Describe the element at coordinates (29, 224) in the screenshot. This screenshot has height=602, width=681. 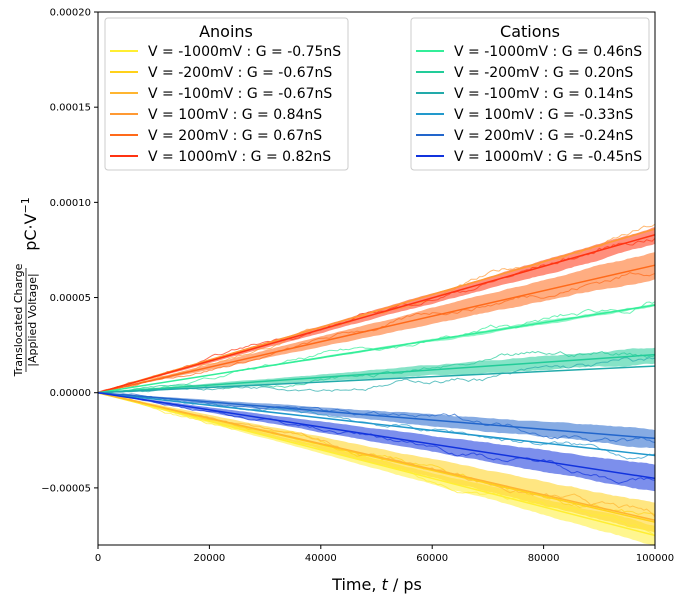
I see `y-axis-title-unit: pC·V−1` at that location.